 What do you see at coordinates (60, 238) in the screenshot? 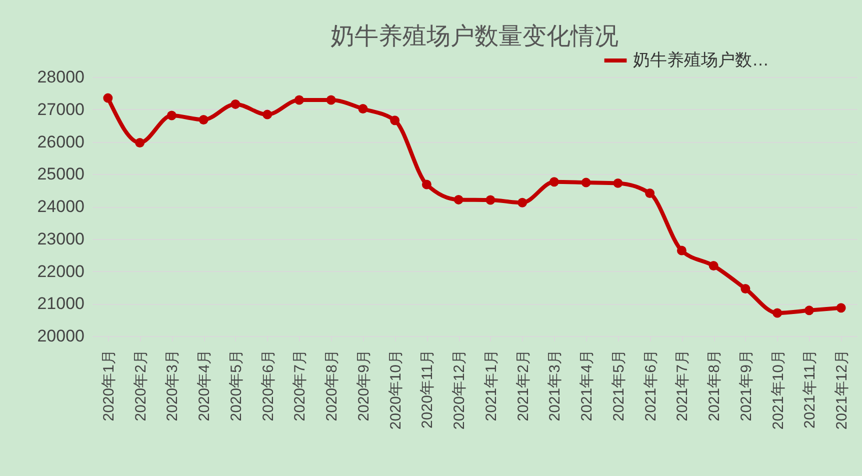
I see `y-tick-label: 23000` at bounding box center [60, 238].